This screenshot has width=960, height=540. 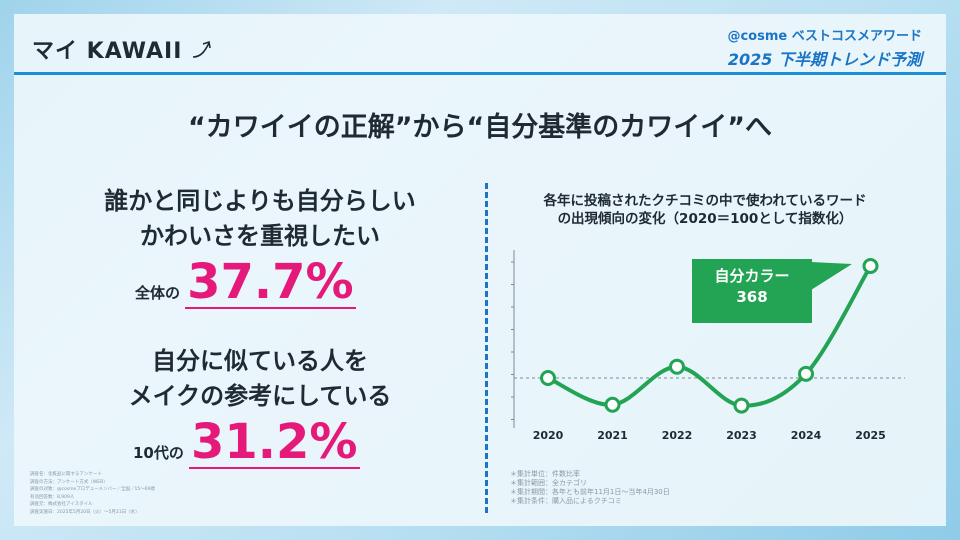 I want to click on data-point-2021, so click(x=612, y=404).